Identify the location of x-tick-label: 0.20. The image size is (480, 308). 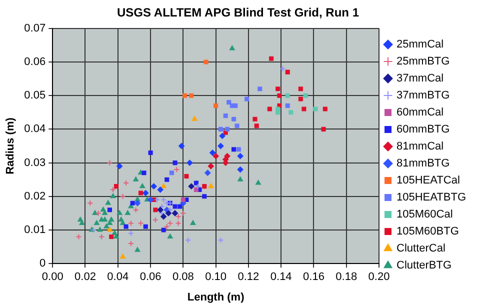
(379, 277).